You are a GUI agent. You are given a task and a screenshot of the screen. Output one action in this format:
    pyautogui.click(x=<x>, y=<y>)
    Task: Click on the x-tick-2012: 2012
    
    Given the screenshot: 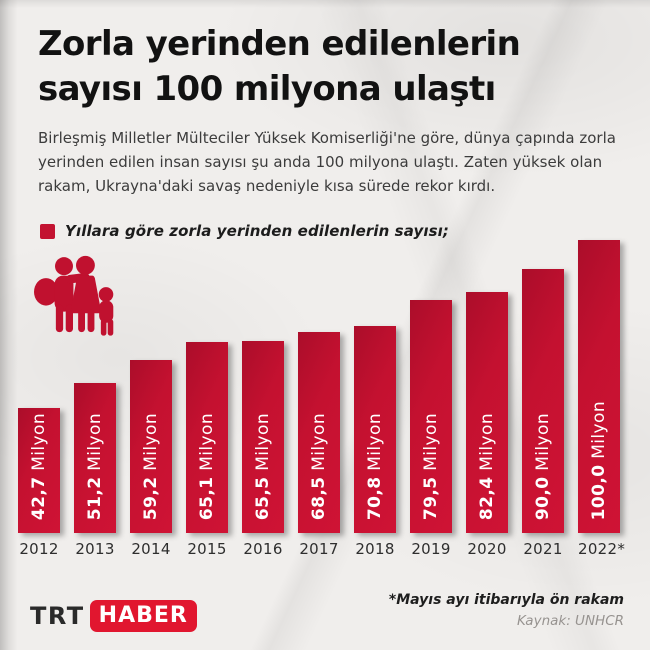 What is the action you would take?
    pyautogui.click(x=39, y=549)
    